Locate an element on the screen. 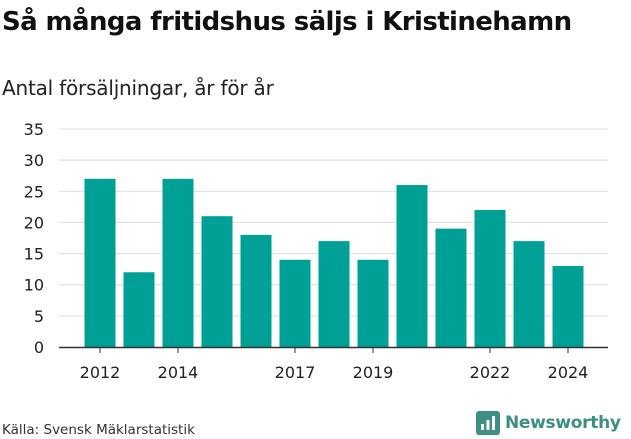  y-tick-label: 10 is located at coordinates (34, 285).